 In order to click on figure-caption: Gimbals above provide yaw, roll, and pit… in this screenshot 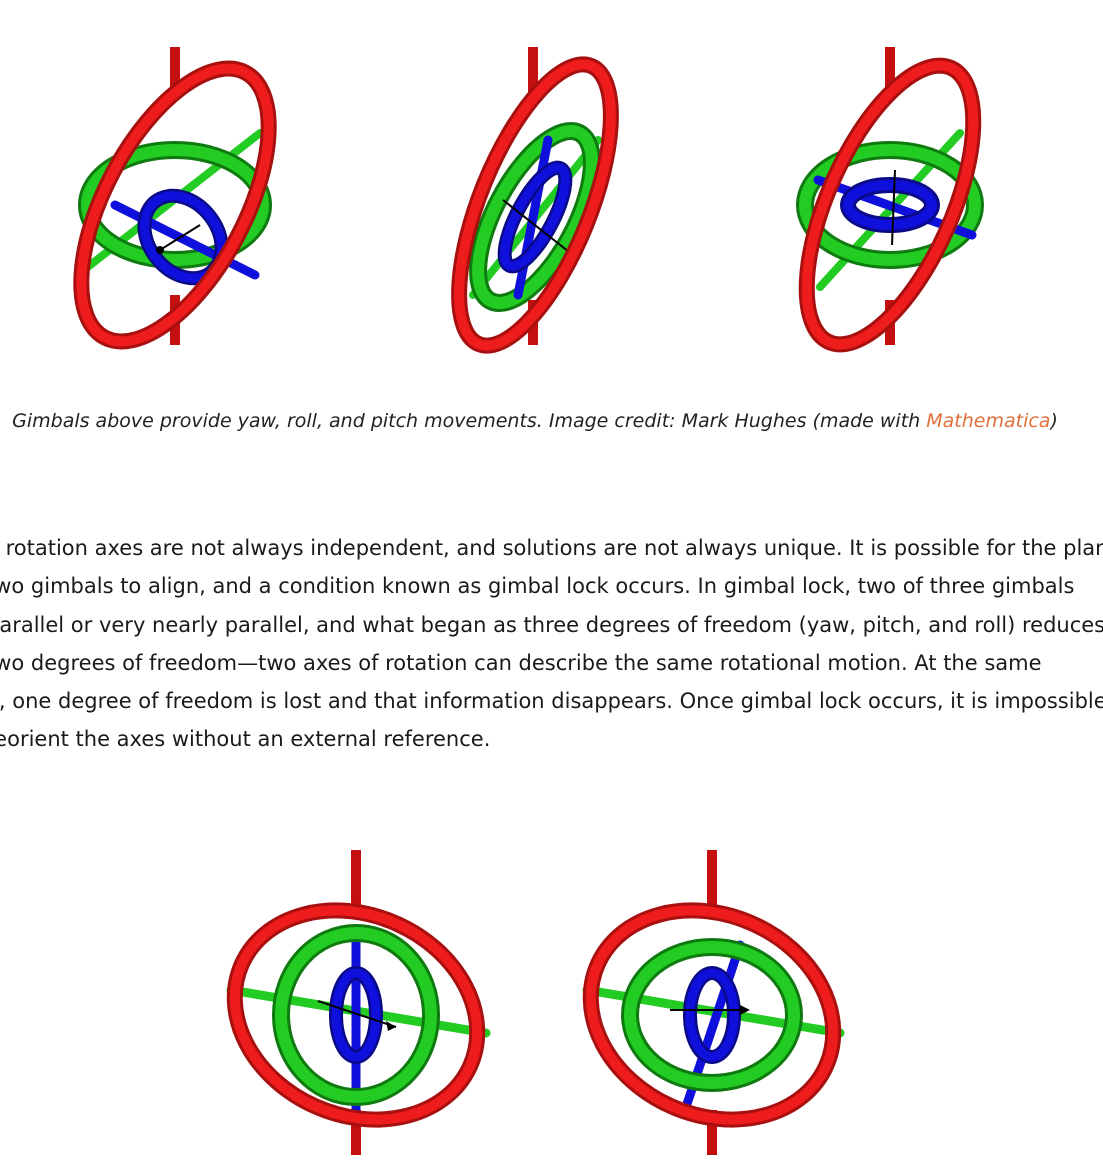, I will do `click(535, 421)`.